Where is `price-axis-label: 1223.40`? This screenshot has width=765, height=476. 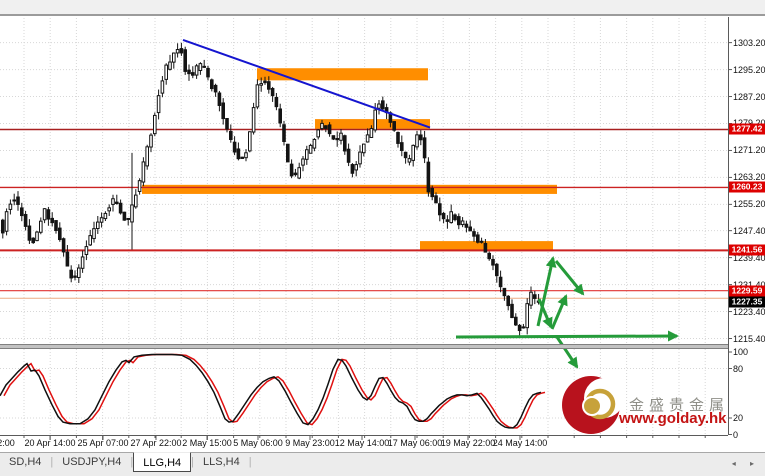
price-axis-label: 1223.40 is located at coordinates (749, 311).